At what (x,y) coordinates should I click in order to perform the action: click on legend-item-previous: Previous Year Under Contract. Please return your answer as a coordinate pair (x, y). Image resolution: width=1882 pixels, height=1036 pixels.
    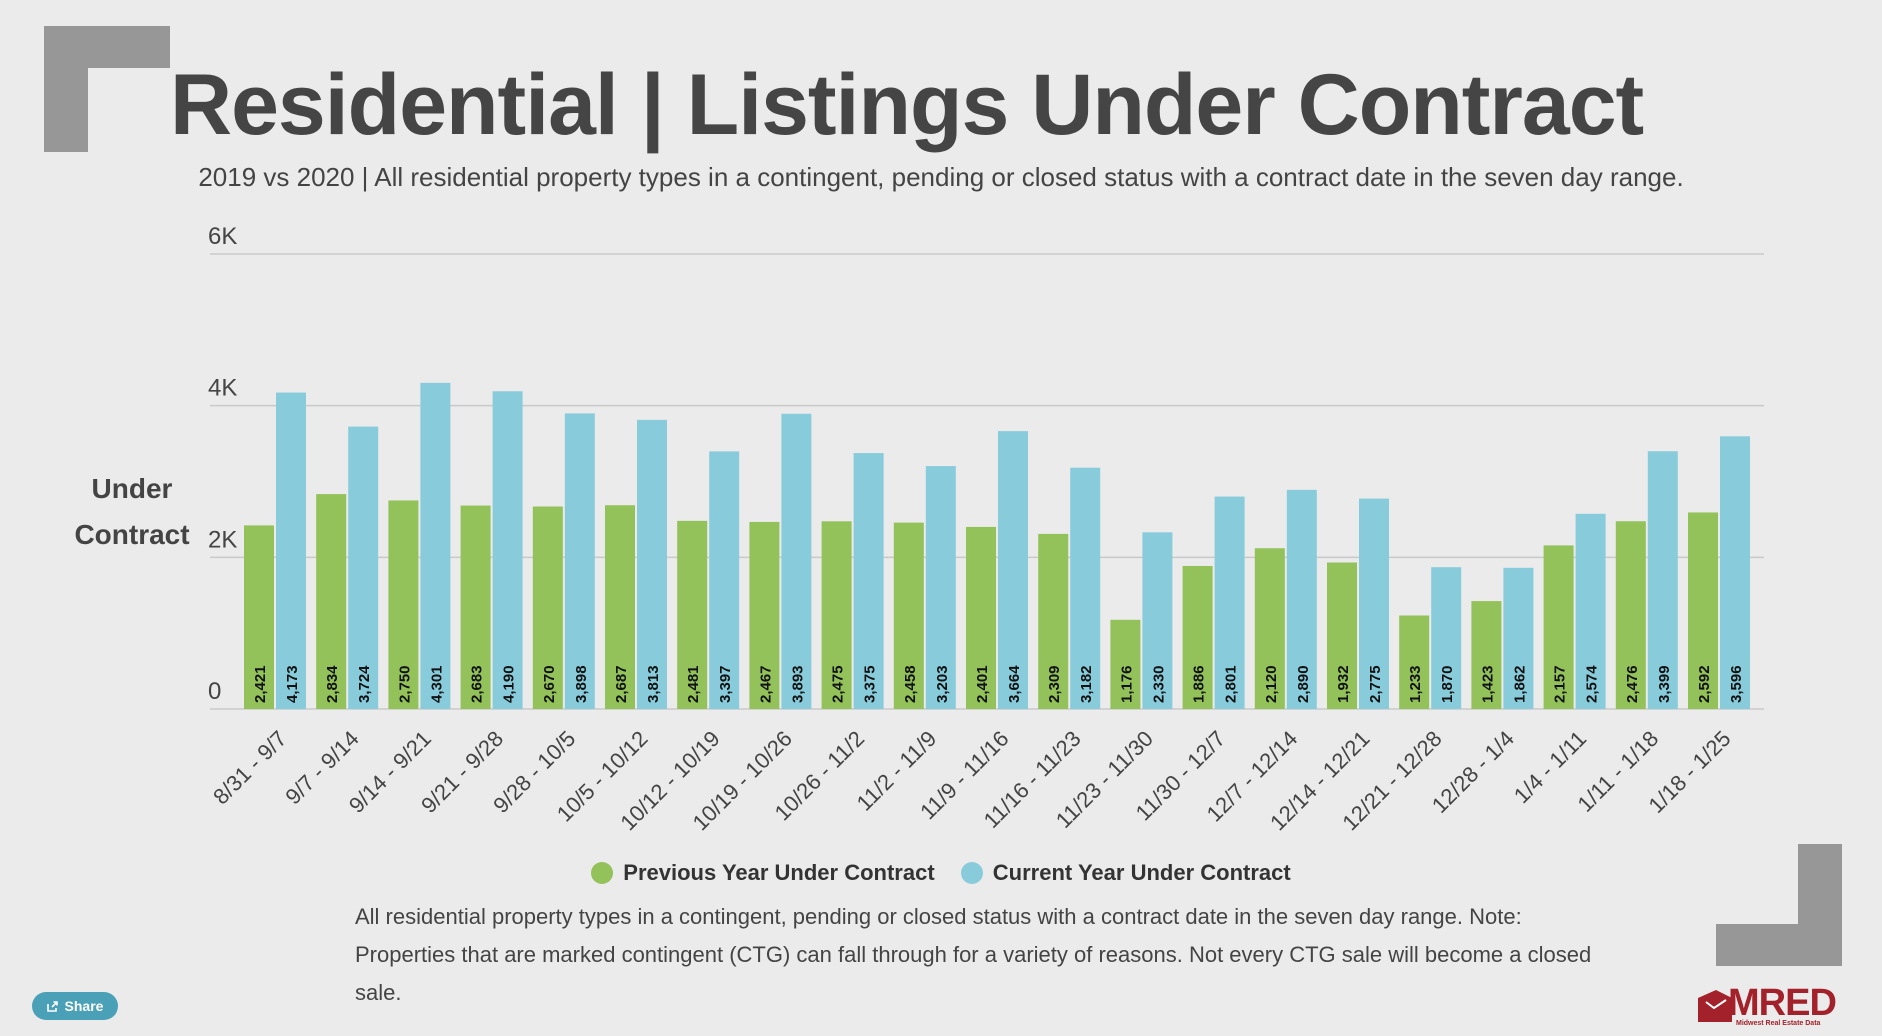
    Looking at the image, I should click on (763, 873).